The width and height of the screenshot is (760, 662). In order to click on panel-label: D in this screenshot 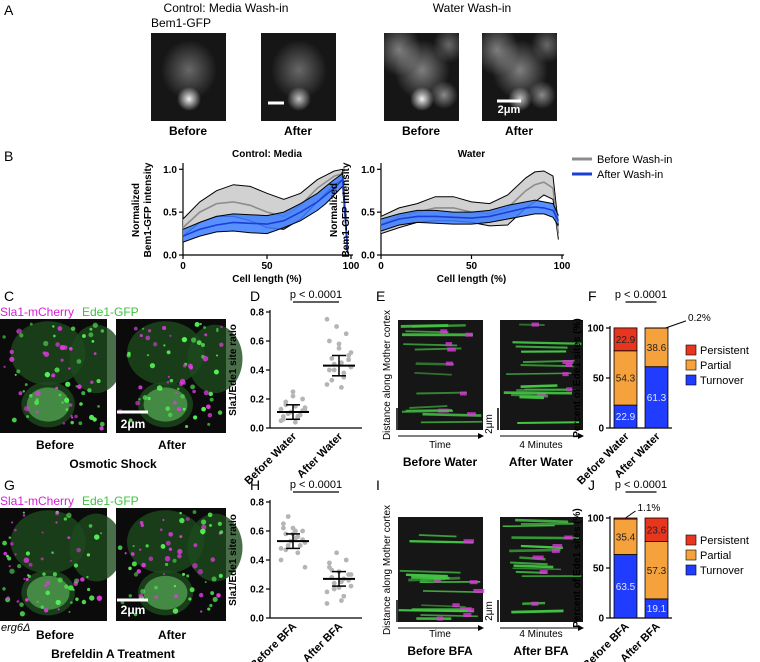, I will do `click(255, 296)`.